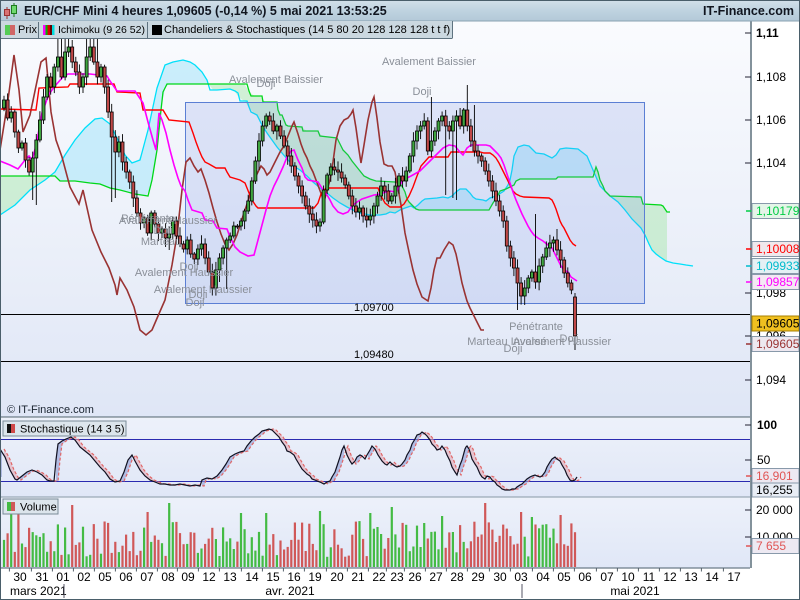 This screenshot has height=600, width=800. I want to click on svg-text: Ichimoku (9 26 52), so click(101, 30).